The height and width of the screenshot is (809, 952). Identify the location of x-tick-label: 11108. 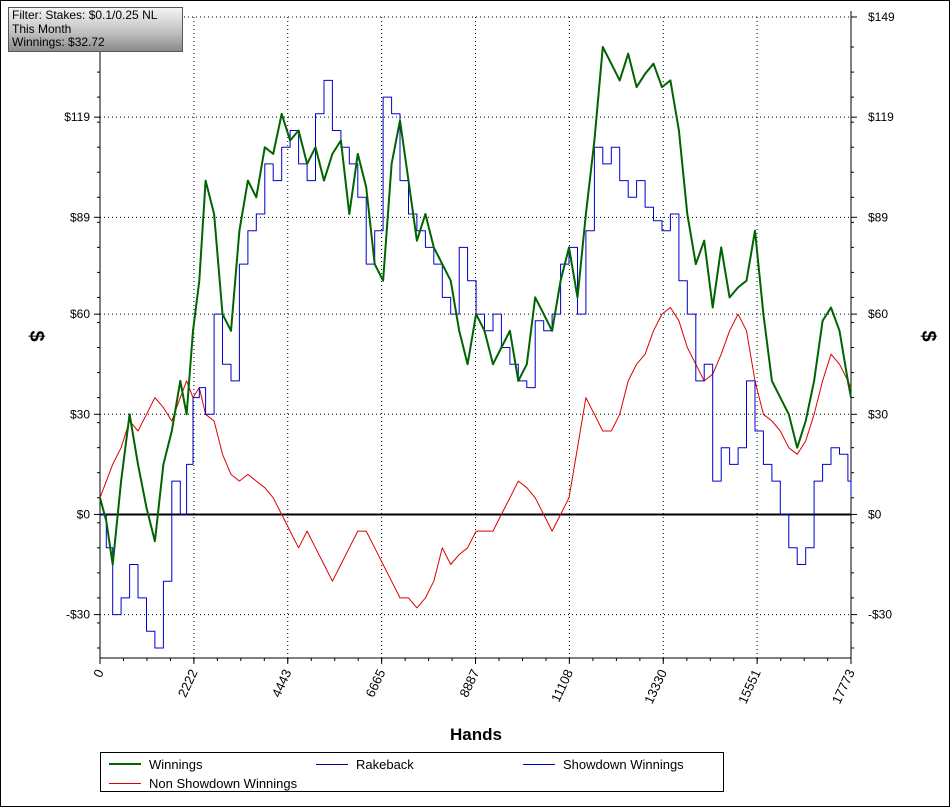
(562, 685).